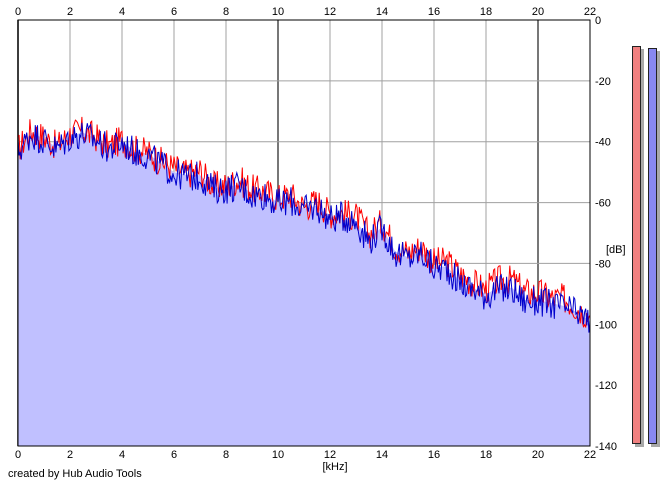 The width and height of the screenshot is (672, 486). What do you see at coordinates (382, 12) in the screenshot?
I see `x-tick-label-top: 14` at bounding box center [382, 12].